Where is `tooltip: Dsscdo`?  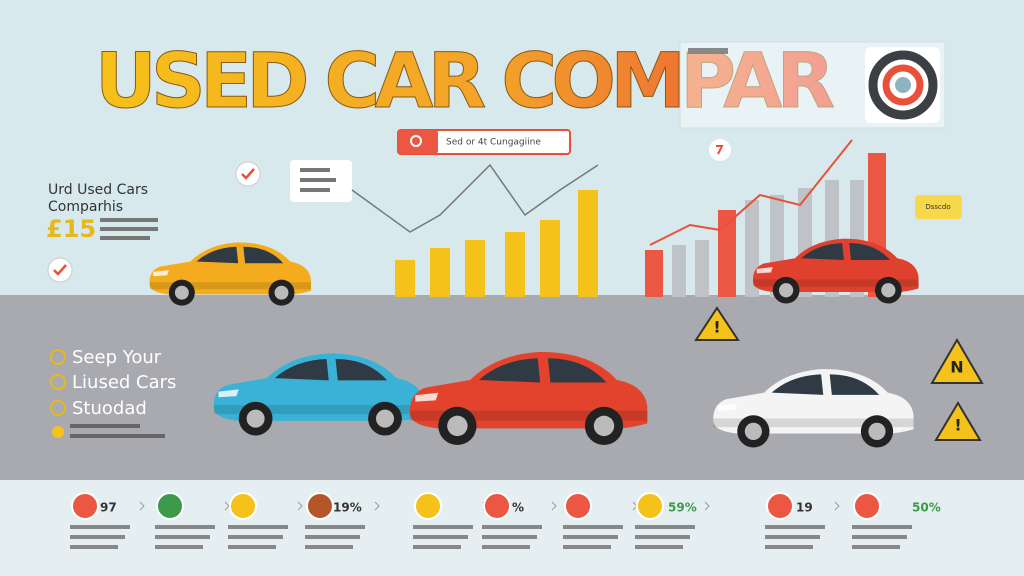
tooltip: Dsscdo is located at coordinates (937, 207).